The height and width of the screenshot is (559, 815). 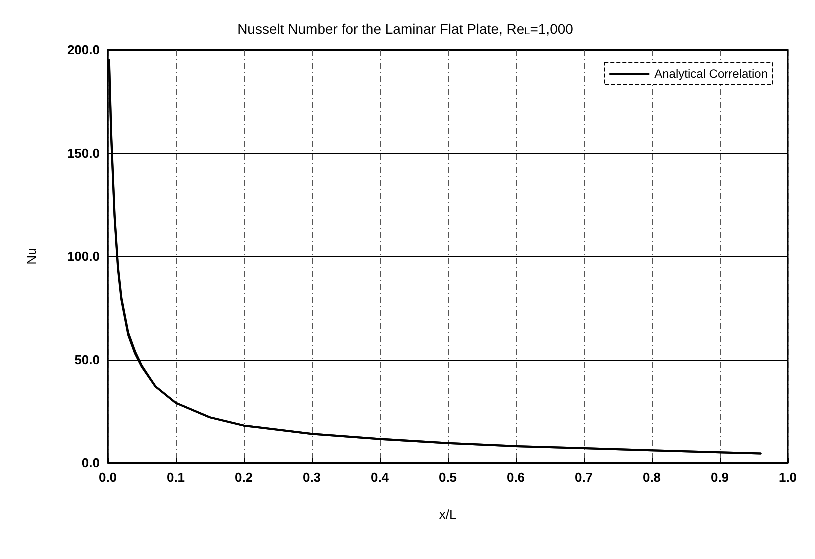 I want to click on x-axis-title: x/L, so click(x=448, y=514).